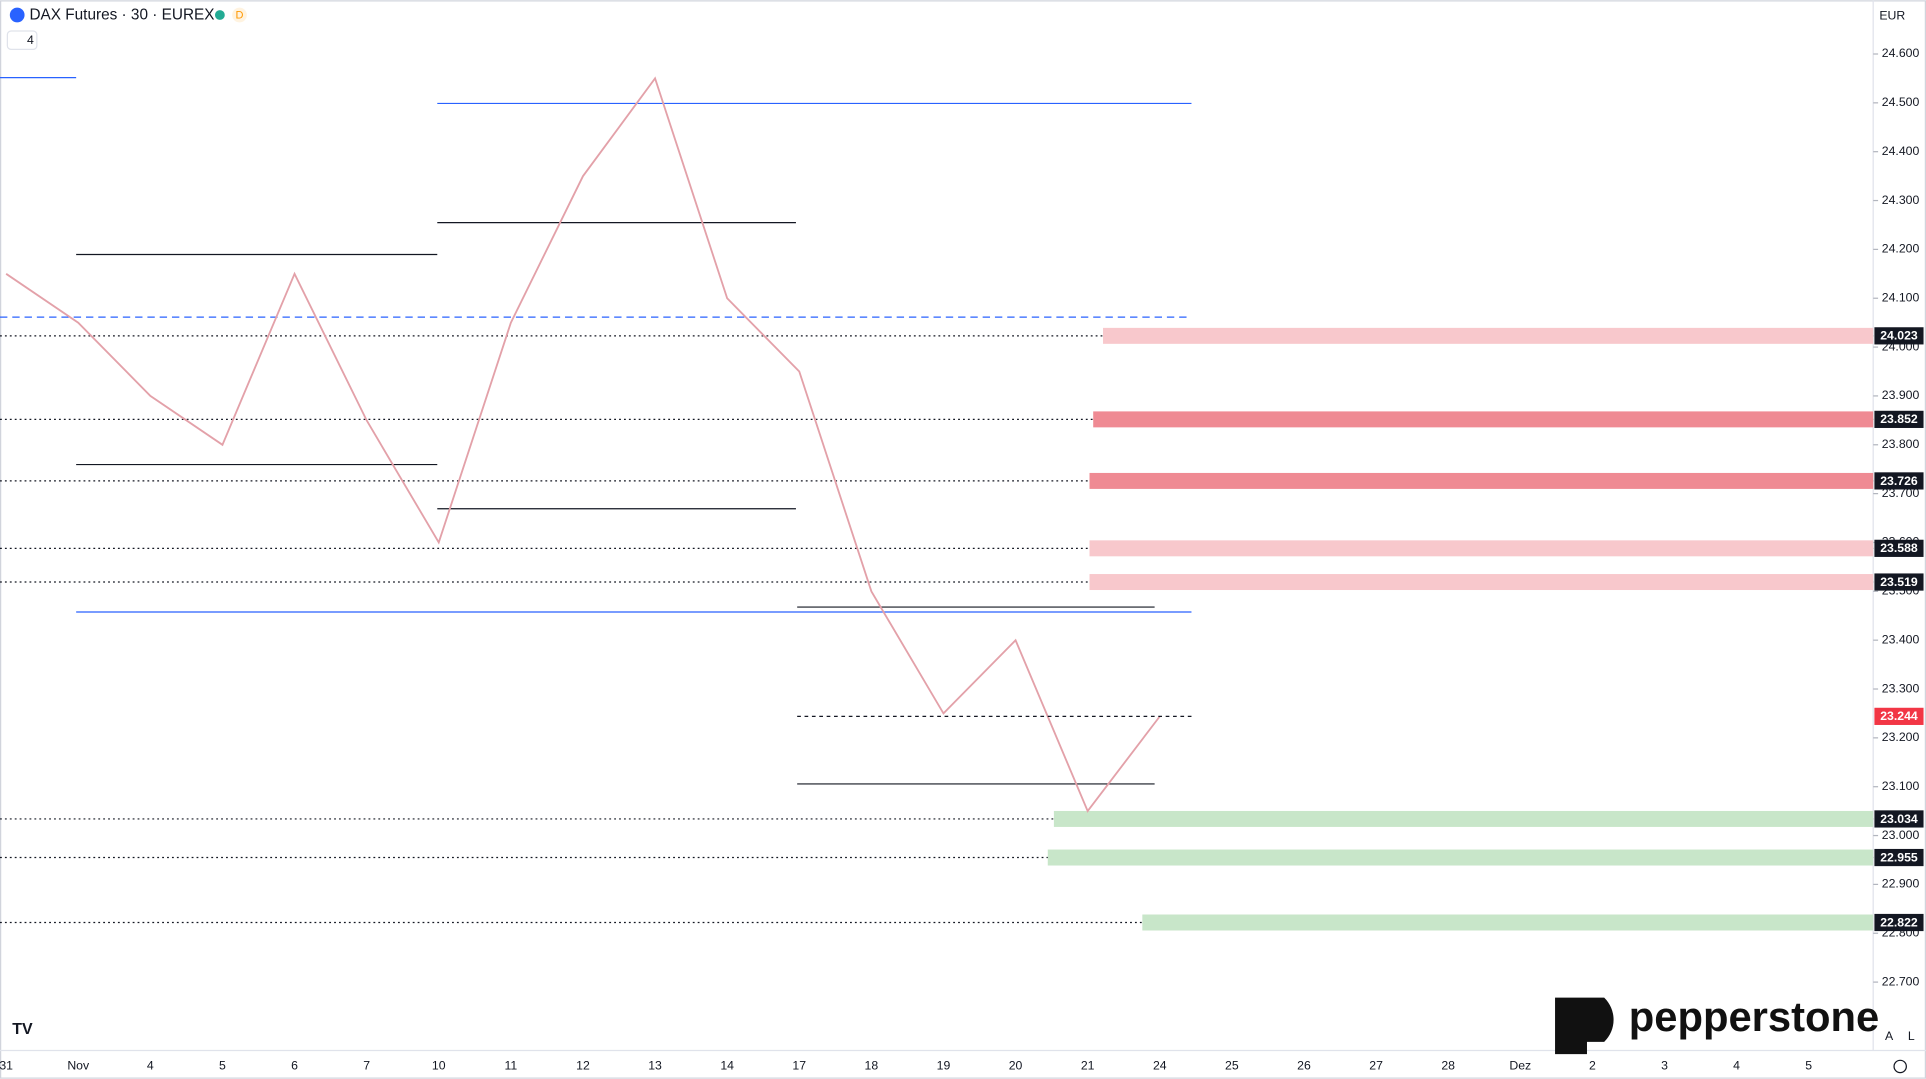  Describe the element at coordinates (655, 1066) in the screenshot. I see `x-tick-label: 13` at that location.